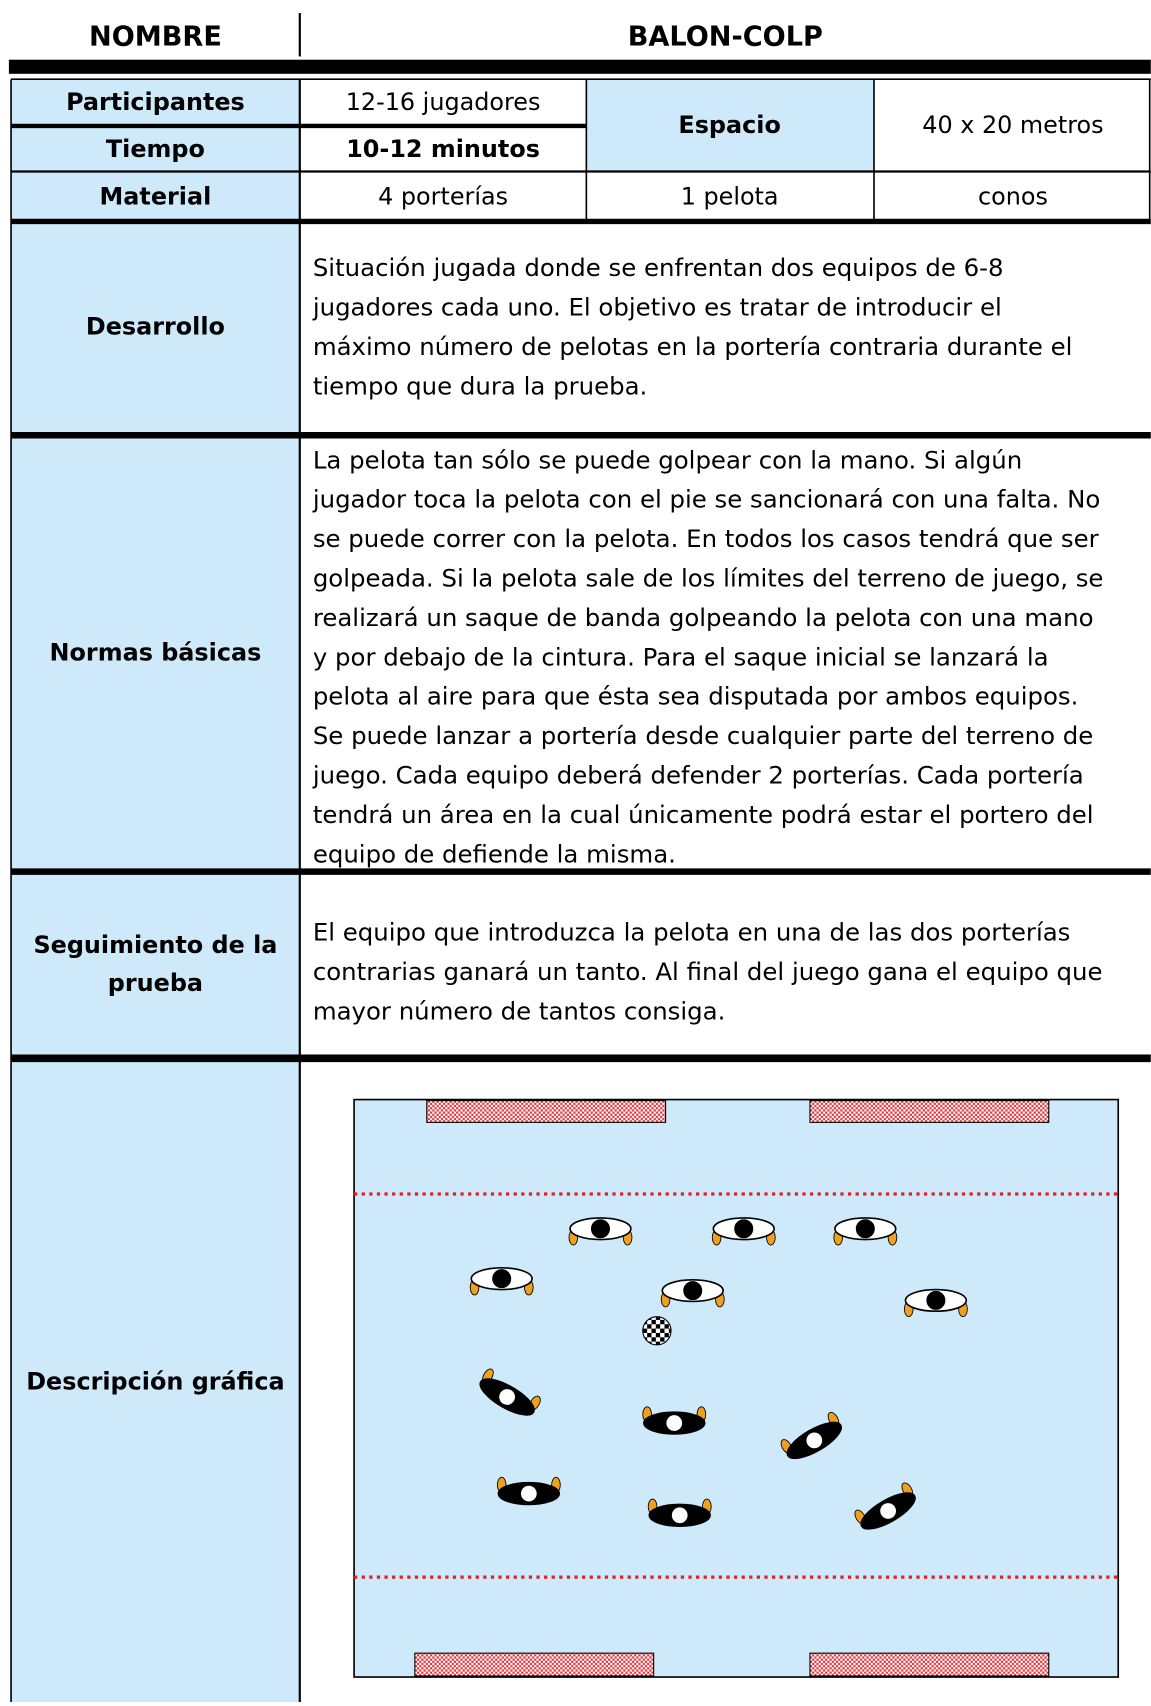 The height and width of the screenshot is (1706, 1151). I want to click on espacio-label: Espacio, so click(729, 125).